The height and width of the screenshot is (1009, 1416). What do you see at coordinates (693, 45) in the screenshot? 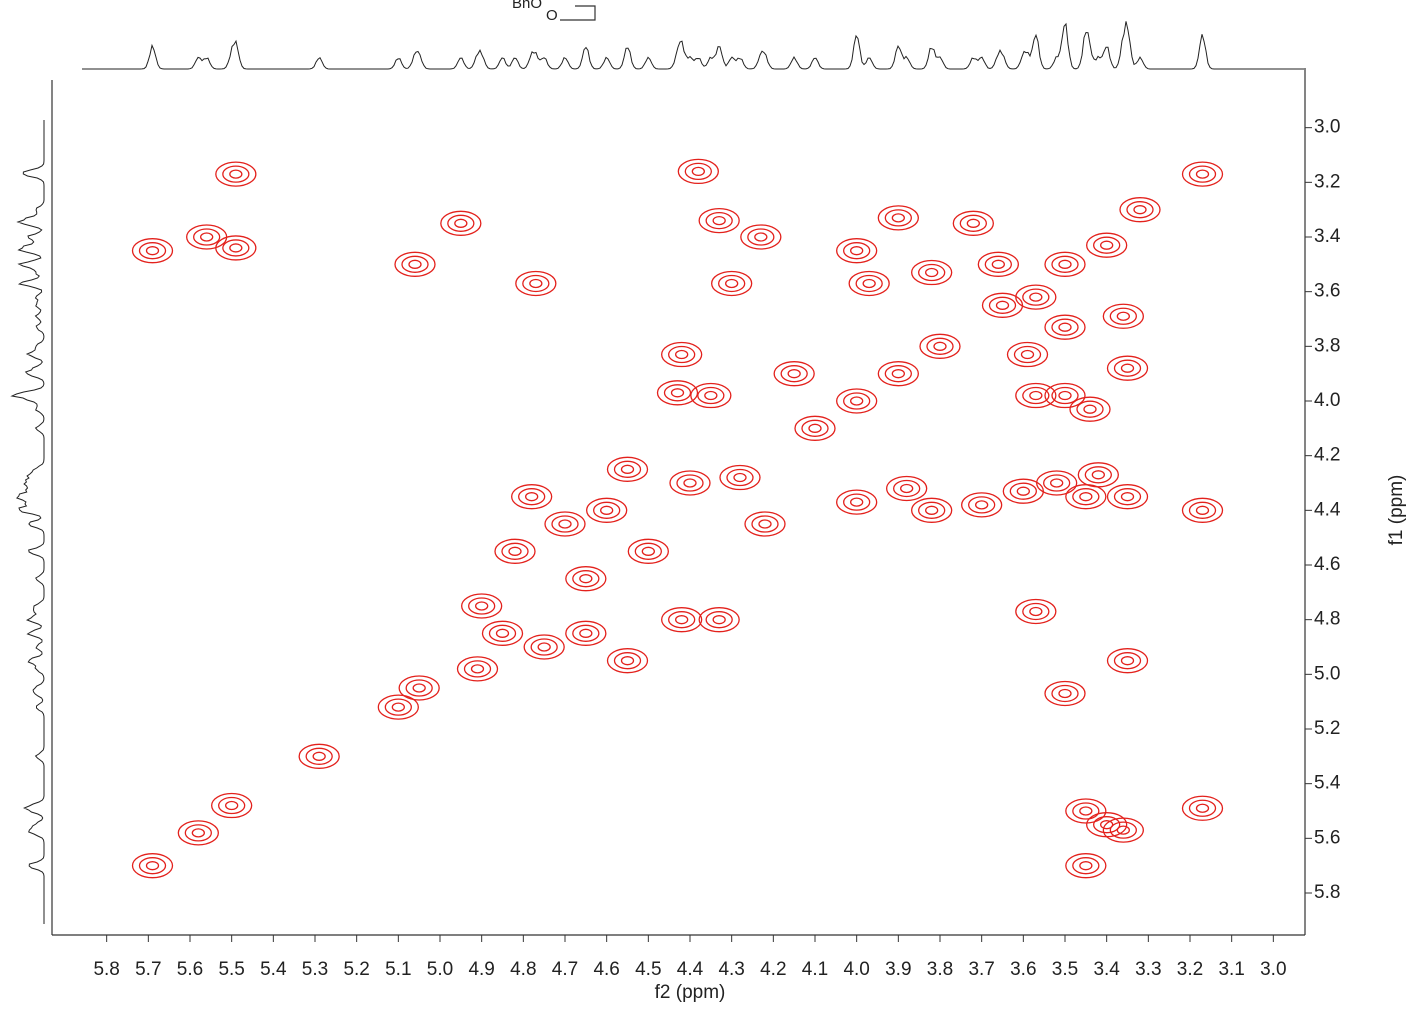
I see `top-projection` at bounding box center [693, 45].